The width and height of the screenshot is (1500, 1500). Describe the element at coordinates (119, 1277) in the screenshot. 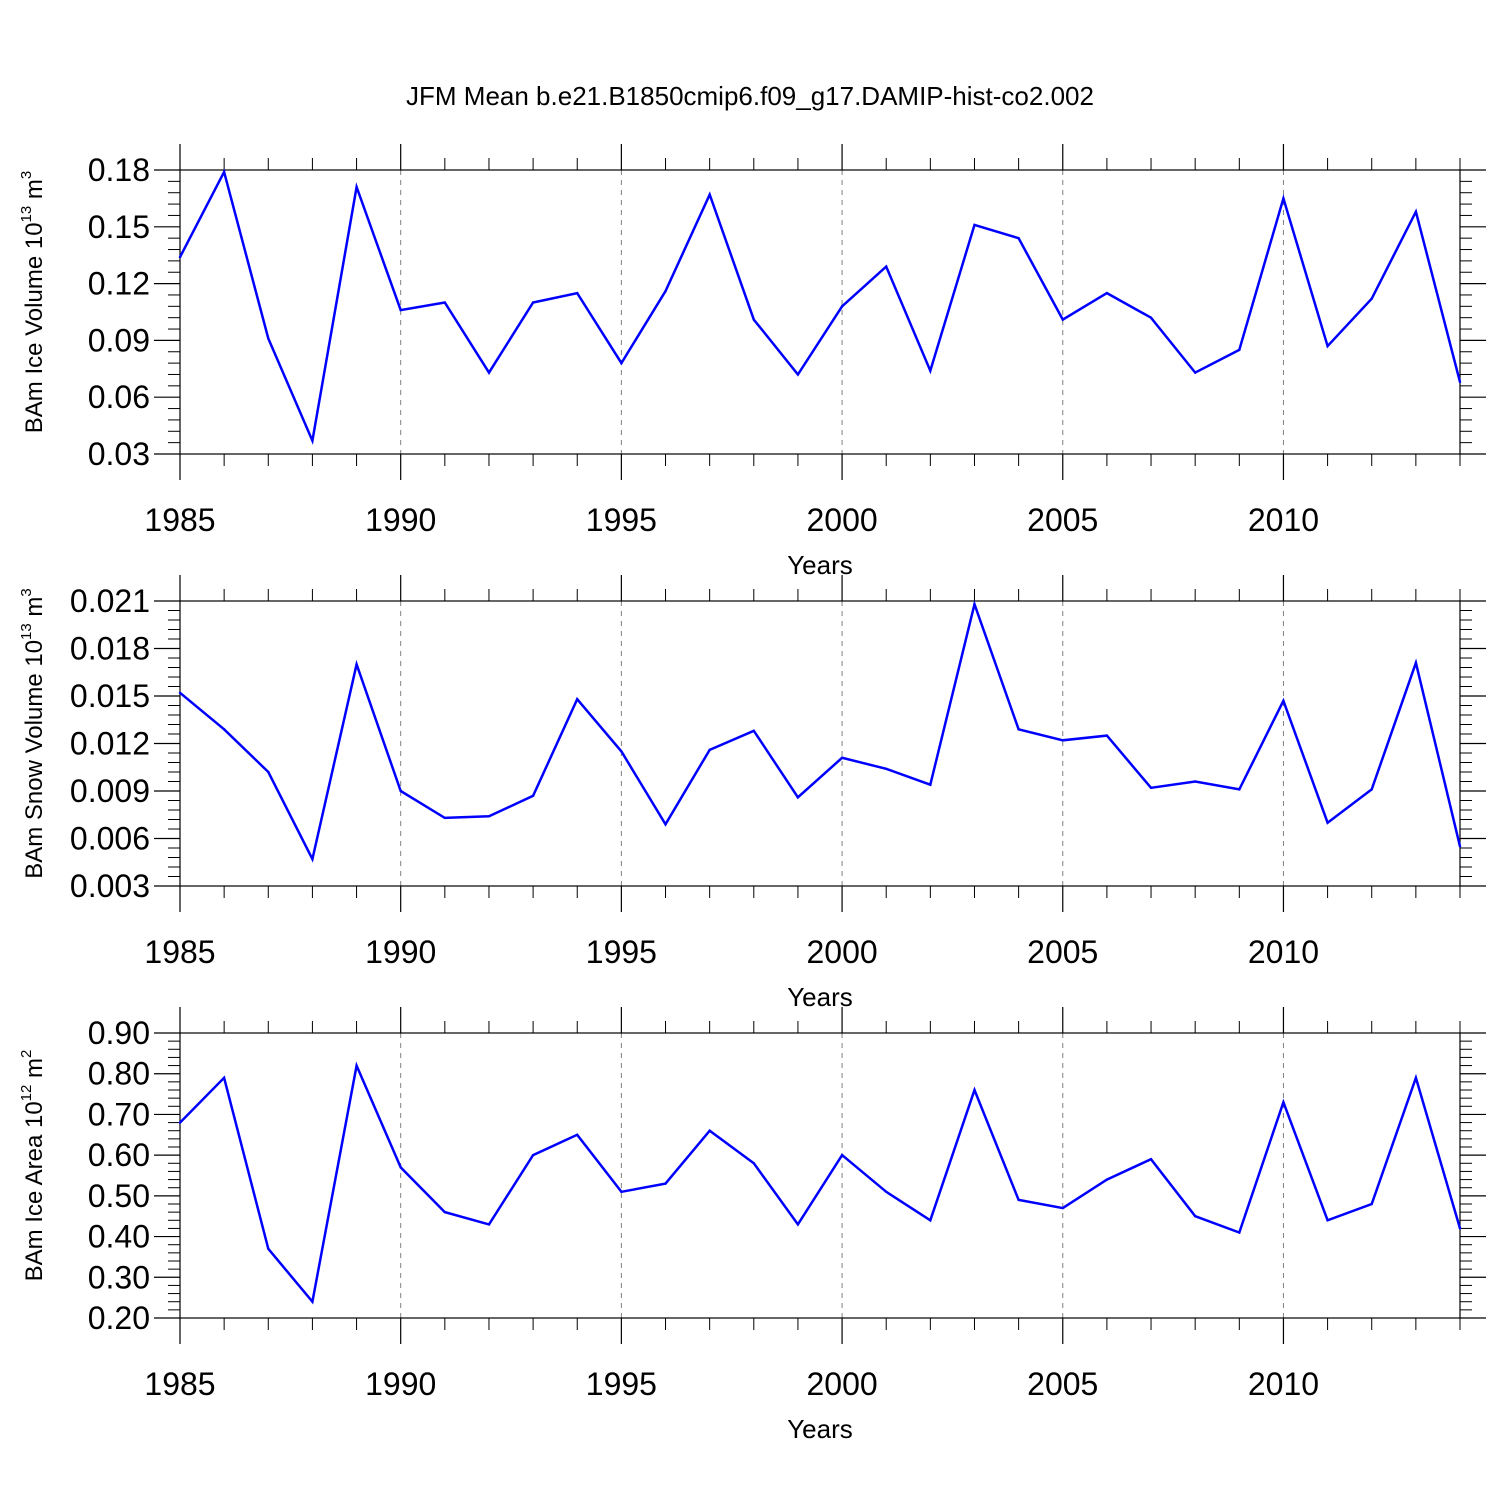

I see `y-tick-label: 0.30` at that location.